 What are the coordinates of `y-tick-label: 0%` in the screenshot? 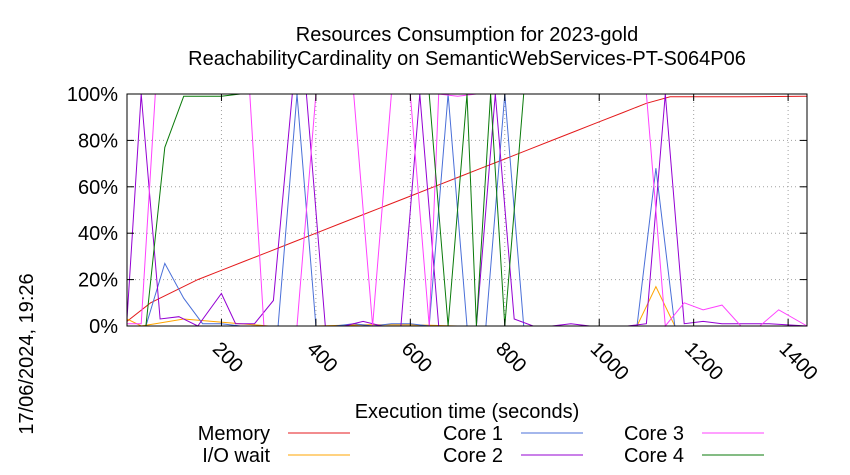 It's located at (103, 327).